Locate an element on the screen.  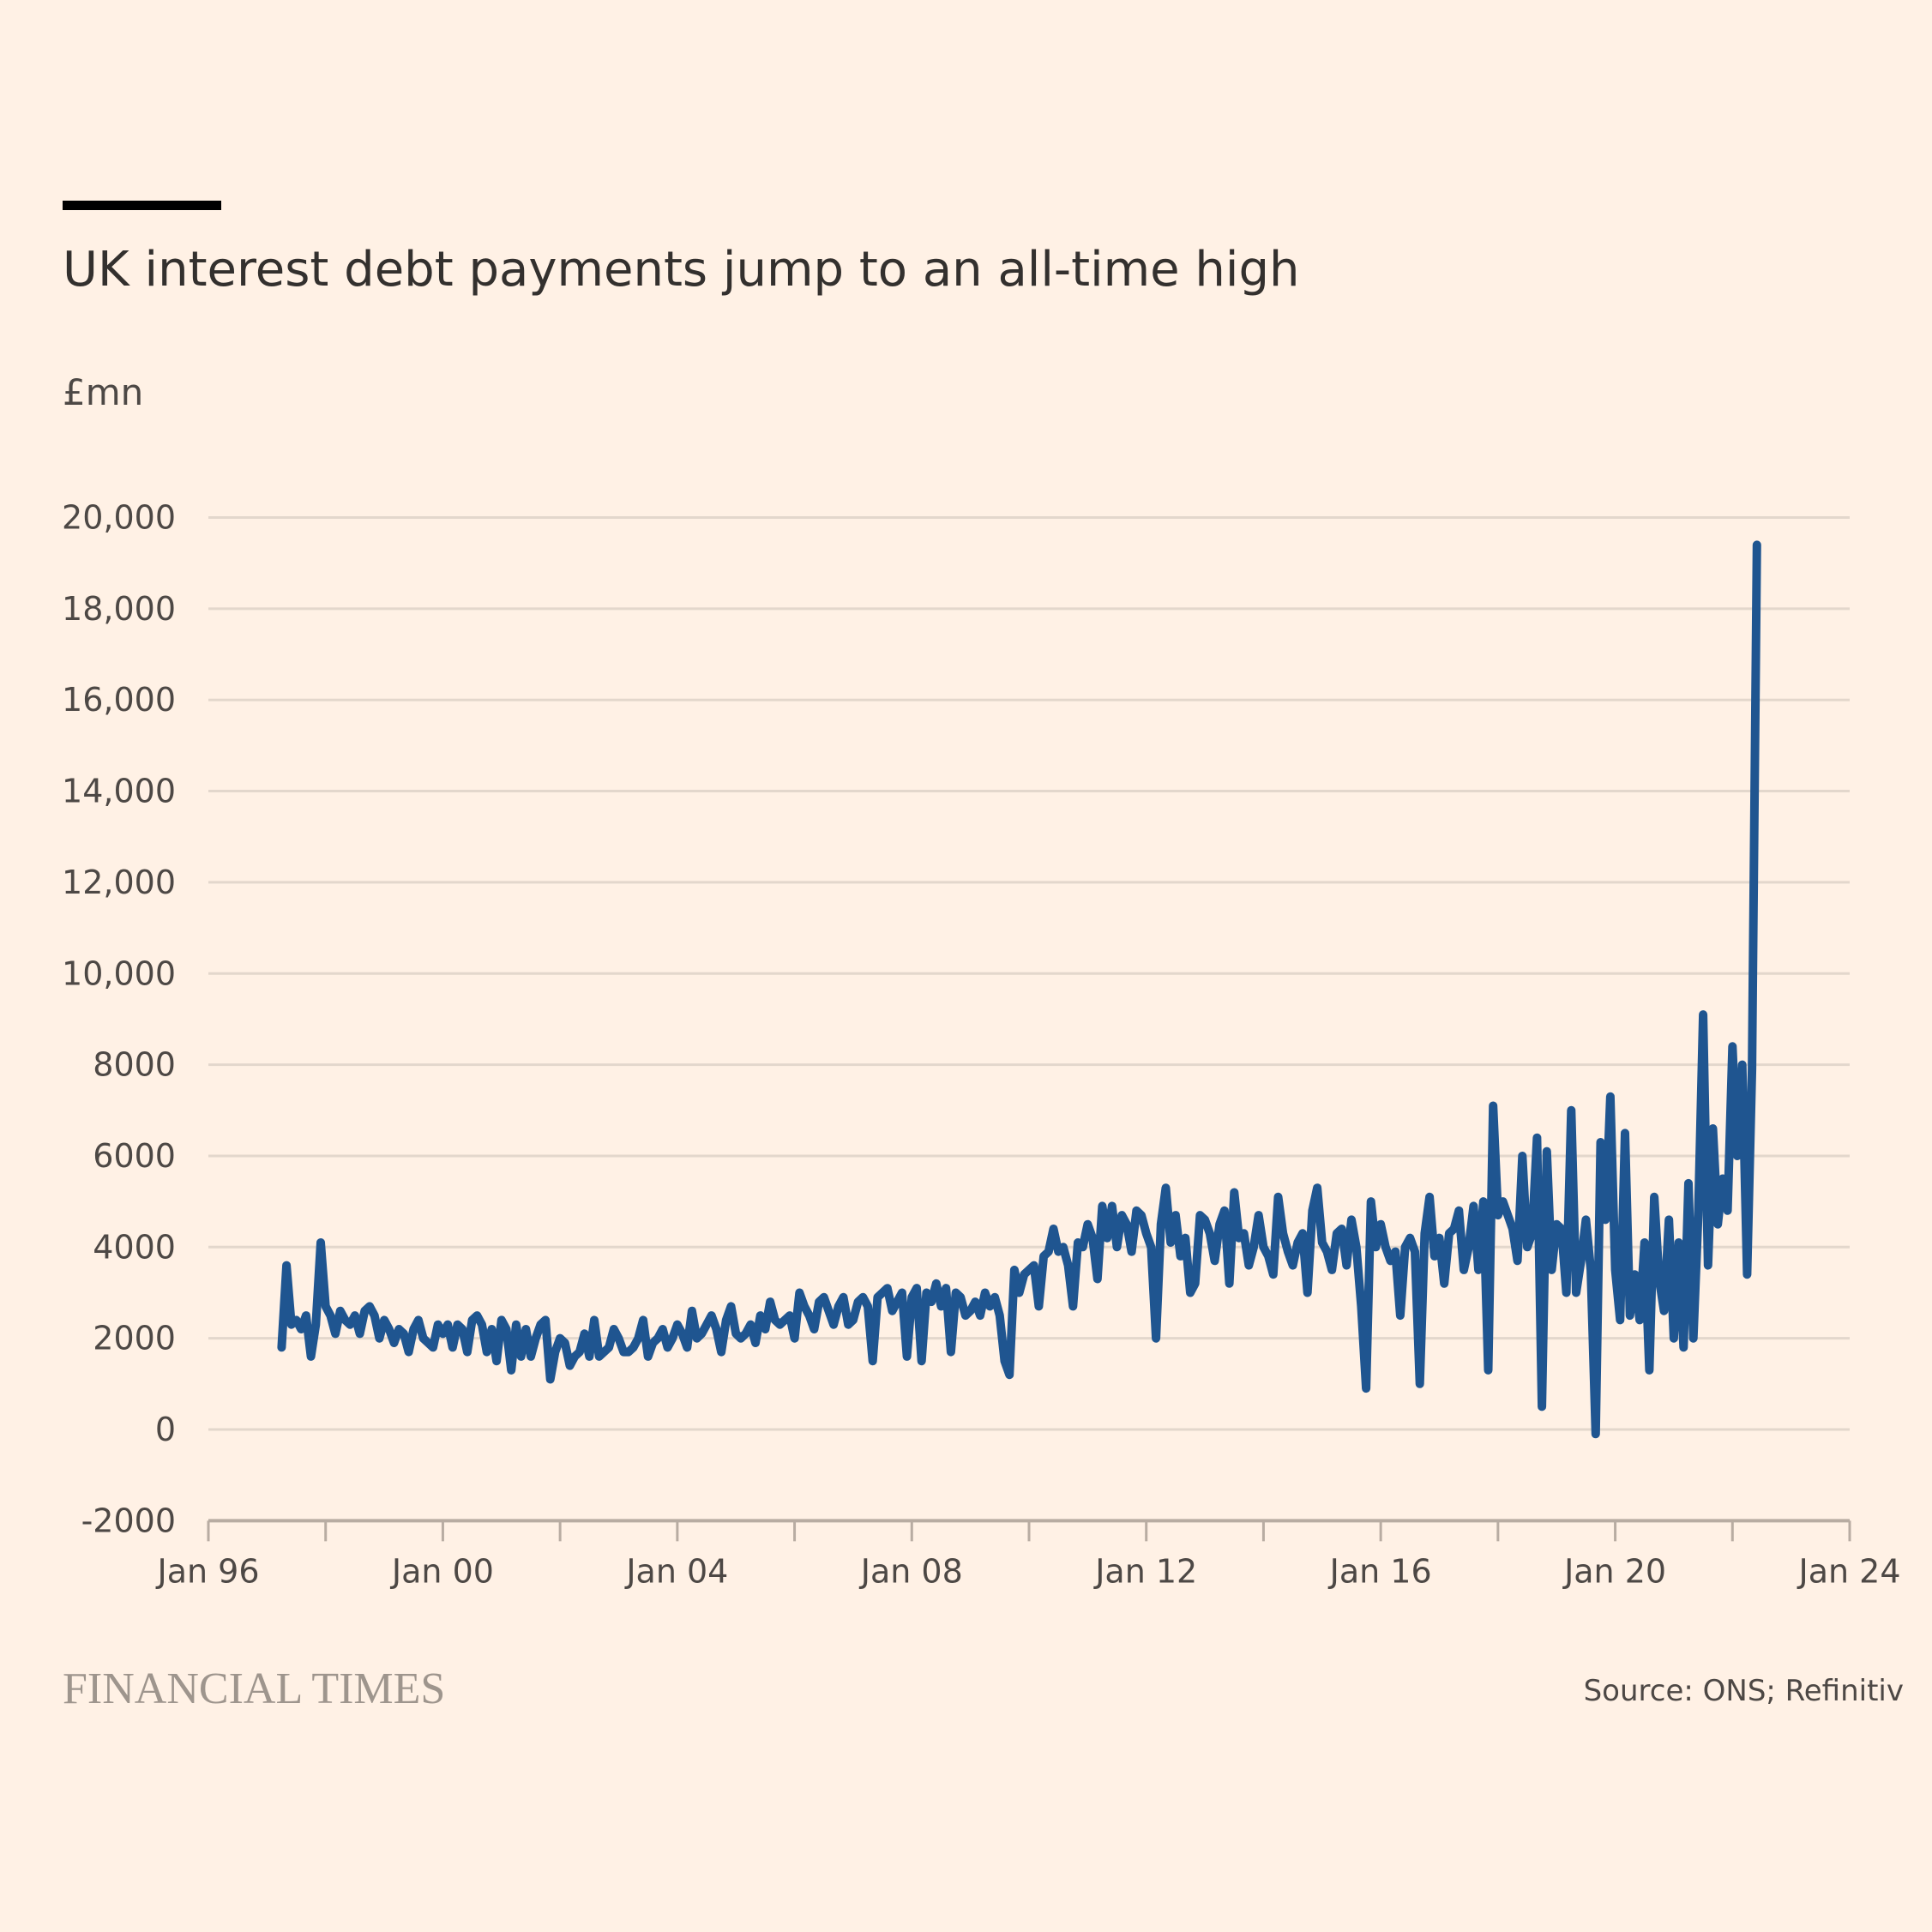
y-tick-label: 4000 is located at coordinates (134, 1247).